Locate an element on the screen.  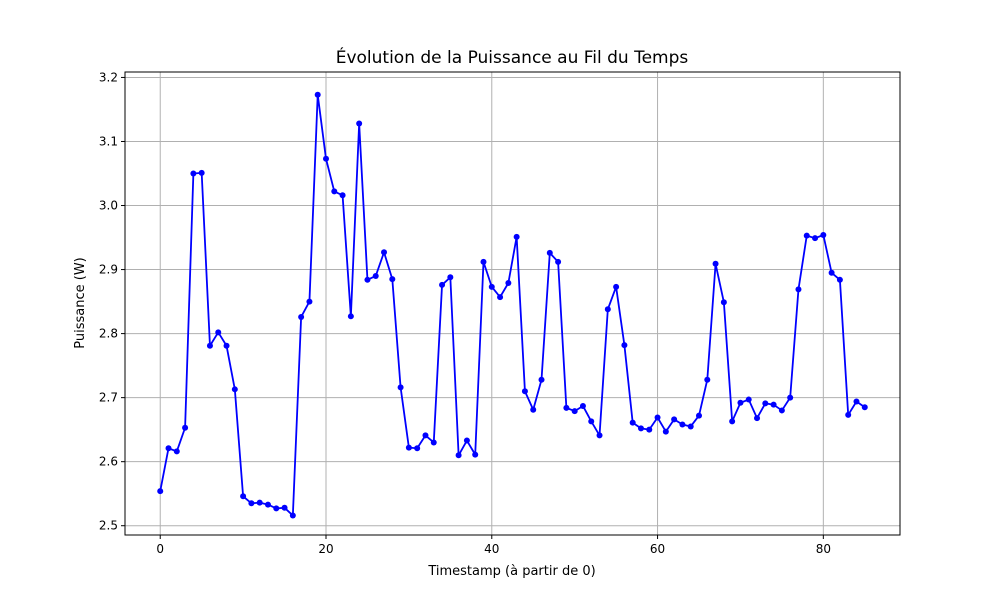
y-tick-label: 3.0 is located at coordinates (108, 206).